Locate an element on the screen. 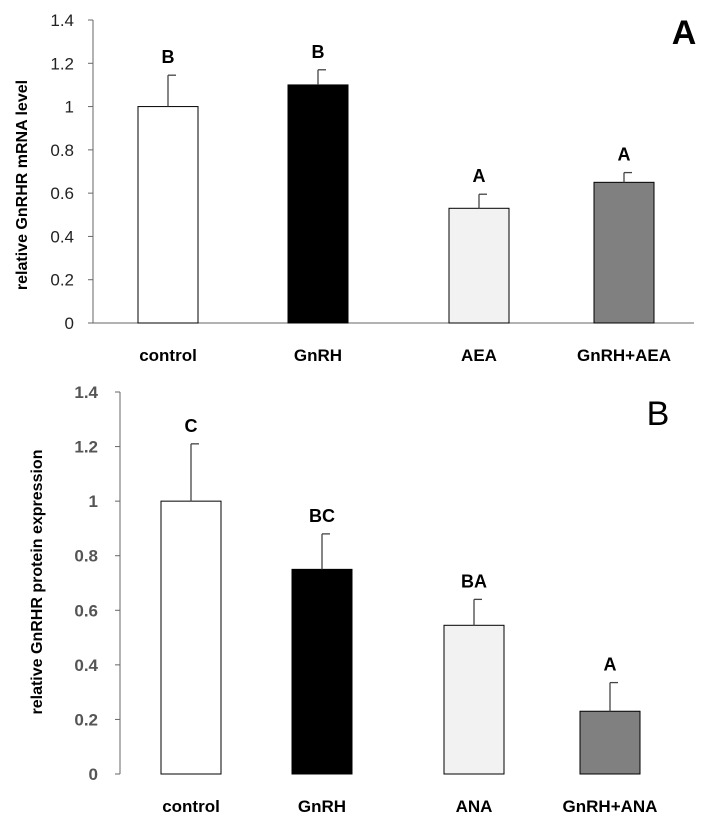  panel-label: A is located at coordinates (684, 33).